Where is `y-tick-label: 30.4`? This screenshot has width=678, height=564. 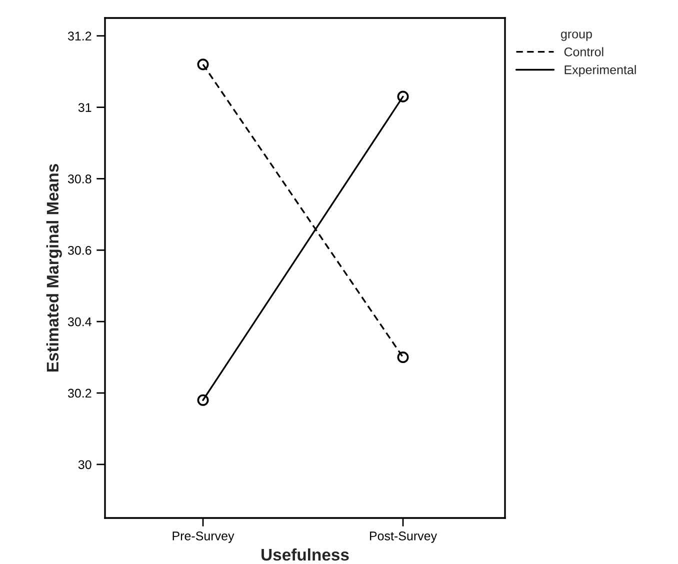 y-tick-label: 30.4 is located at coordinates (80, 321).